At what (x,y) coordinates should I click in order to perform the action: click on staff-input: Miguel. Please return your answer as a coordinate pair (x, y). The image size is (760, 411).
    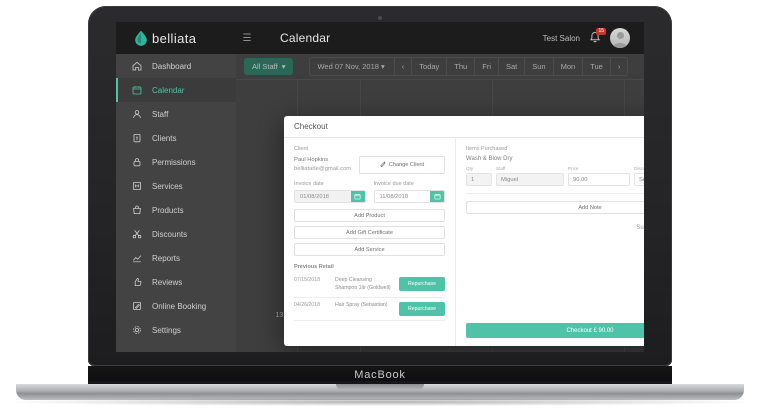
    Looking at the image, I should click on (530, 179).